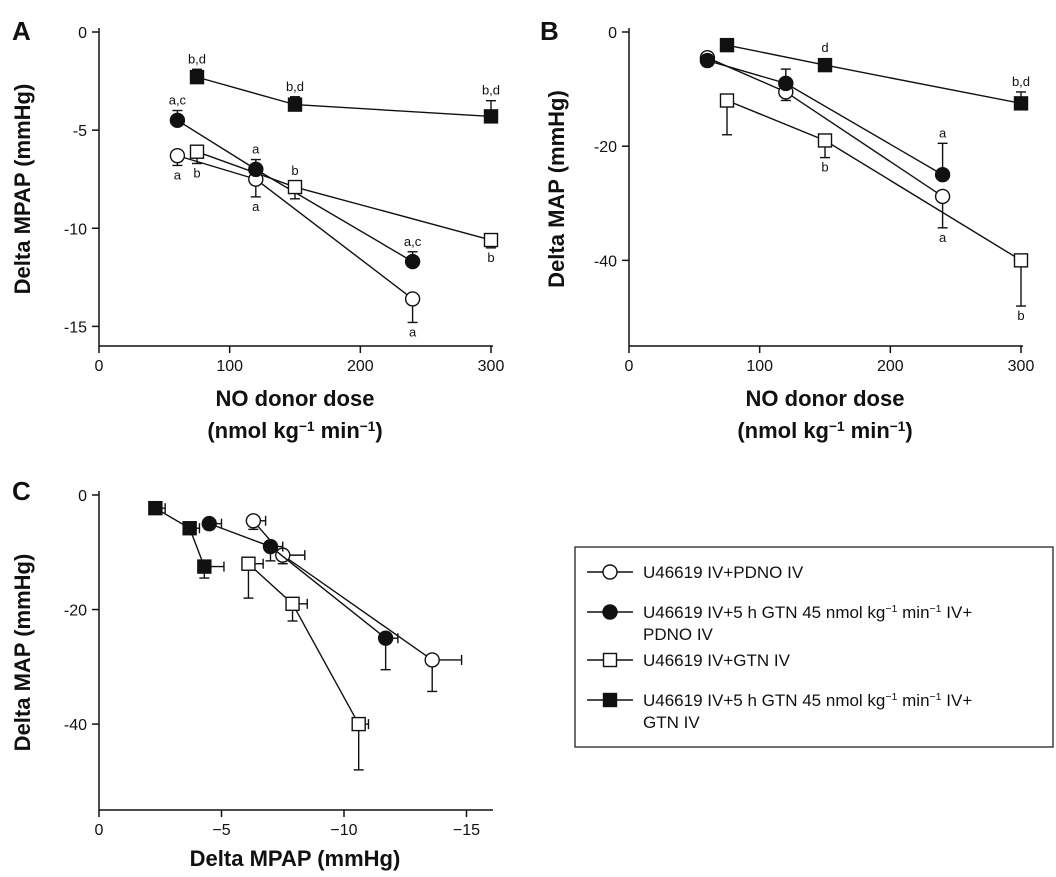 Image resolution: width=1056 pixels, height=877 pixels. I want to click on panel-letter: C, so click(21, 491).